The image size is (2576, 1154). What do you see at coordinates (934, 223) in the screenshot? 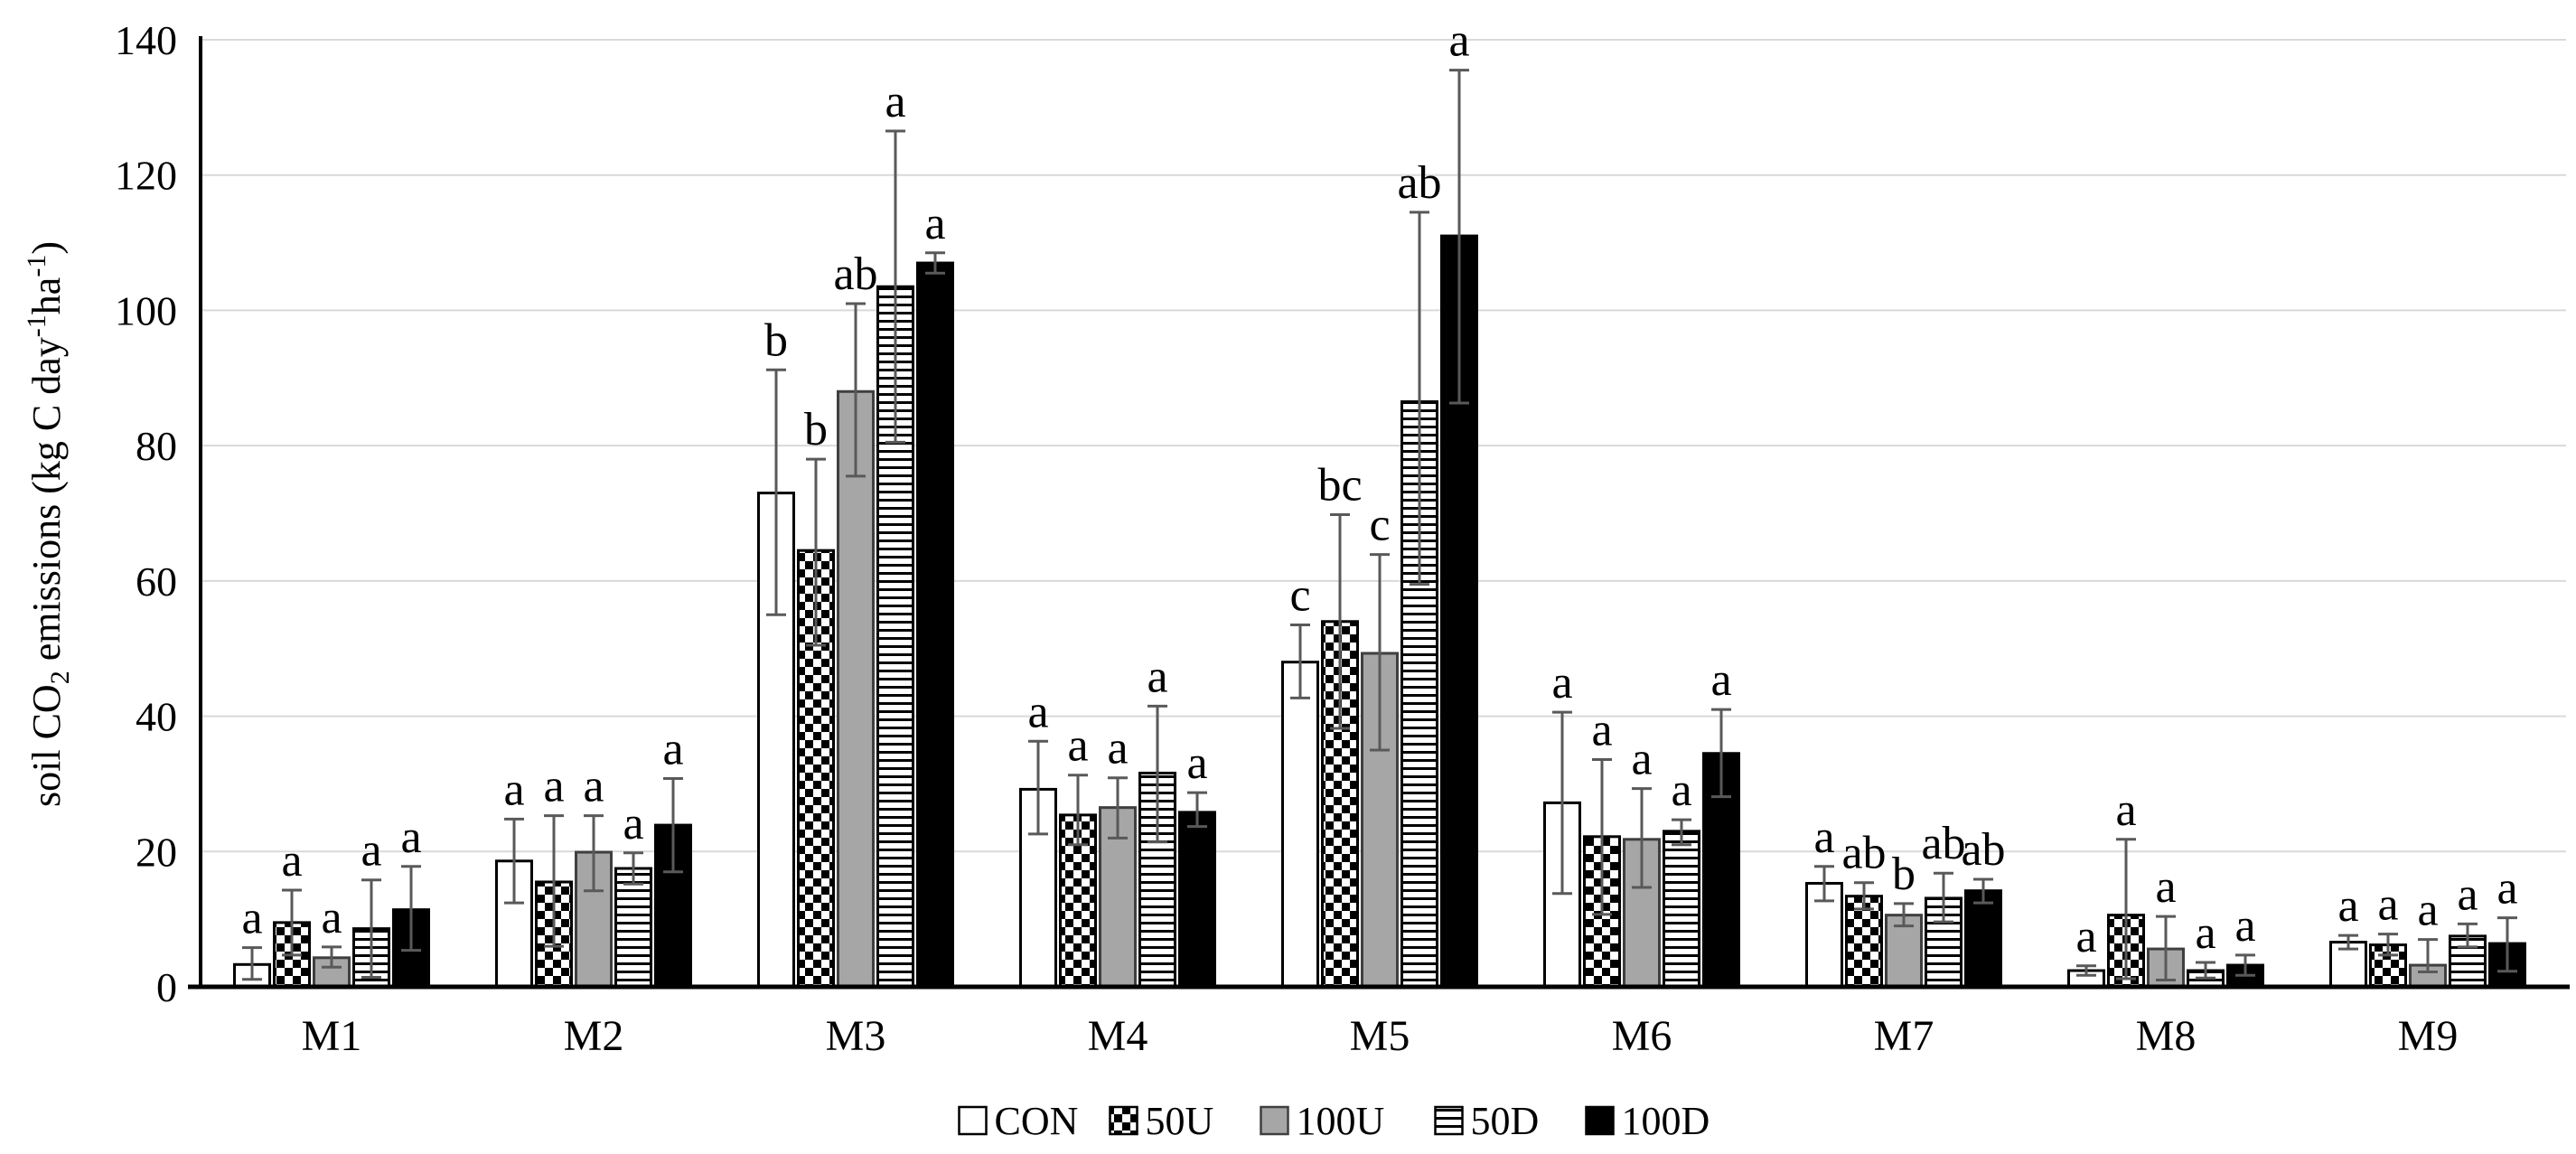
I see `sig-letter-100D-M3: a` at bounding box center [934, 223].